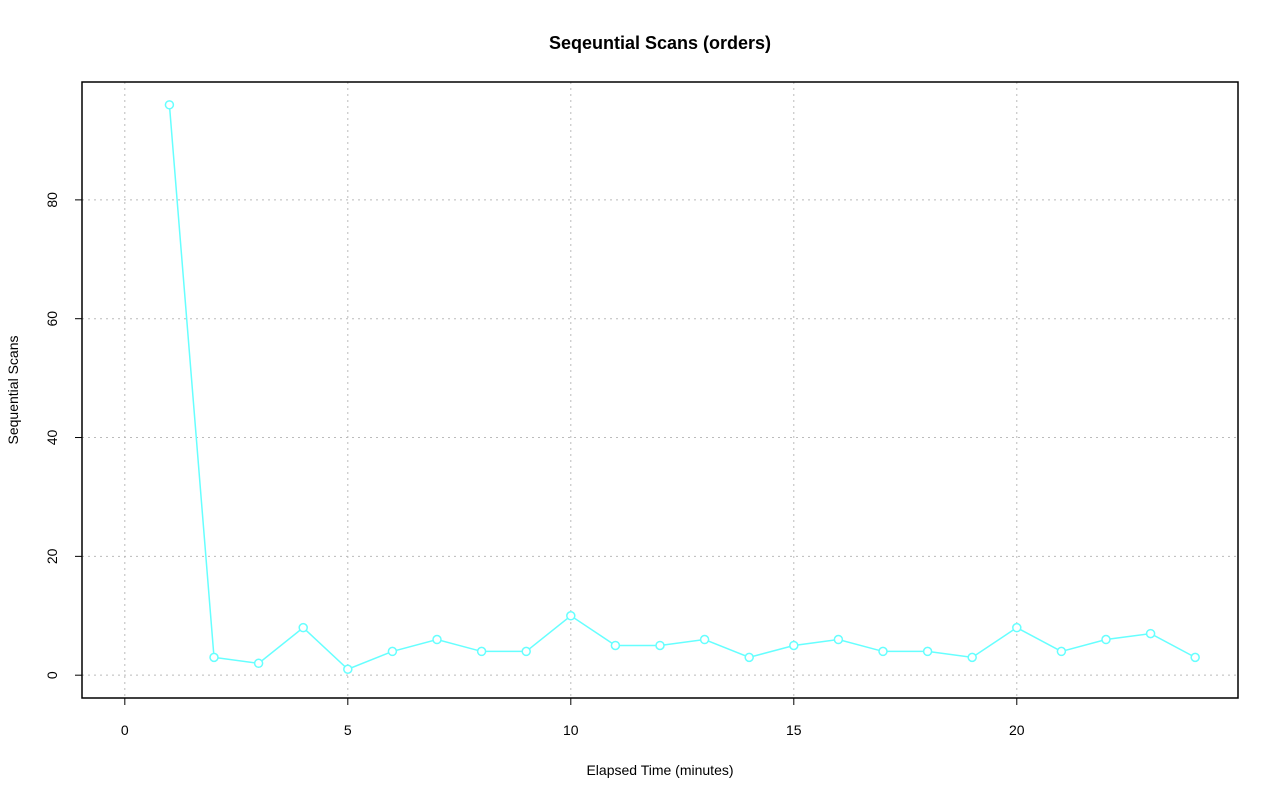 This screenshot has height=801, width=1280. Describe the element at coordinates (660, 43) in the screenshot. I see `chart-title: Seqeuntial Scans (orders)` at that location.